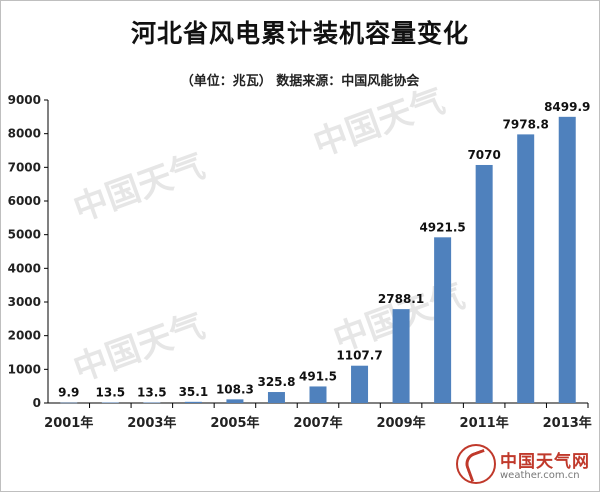 The width and height of the screenshot is (600, 492). Describe the element at coordinates (24, 336) in the screenshot. I see `y-tick-label: 2000` at that location.